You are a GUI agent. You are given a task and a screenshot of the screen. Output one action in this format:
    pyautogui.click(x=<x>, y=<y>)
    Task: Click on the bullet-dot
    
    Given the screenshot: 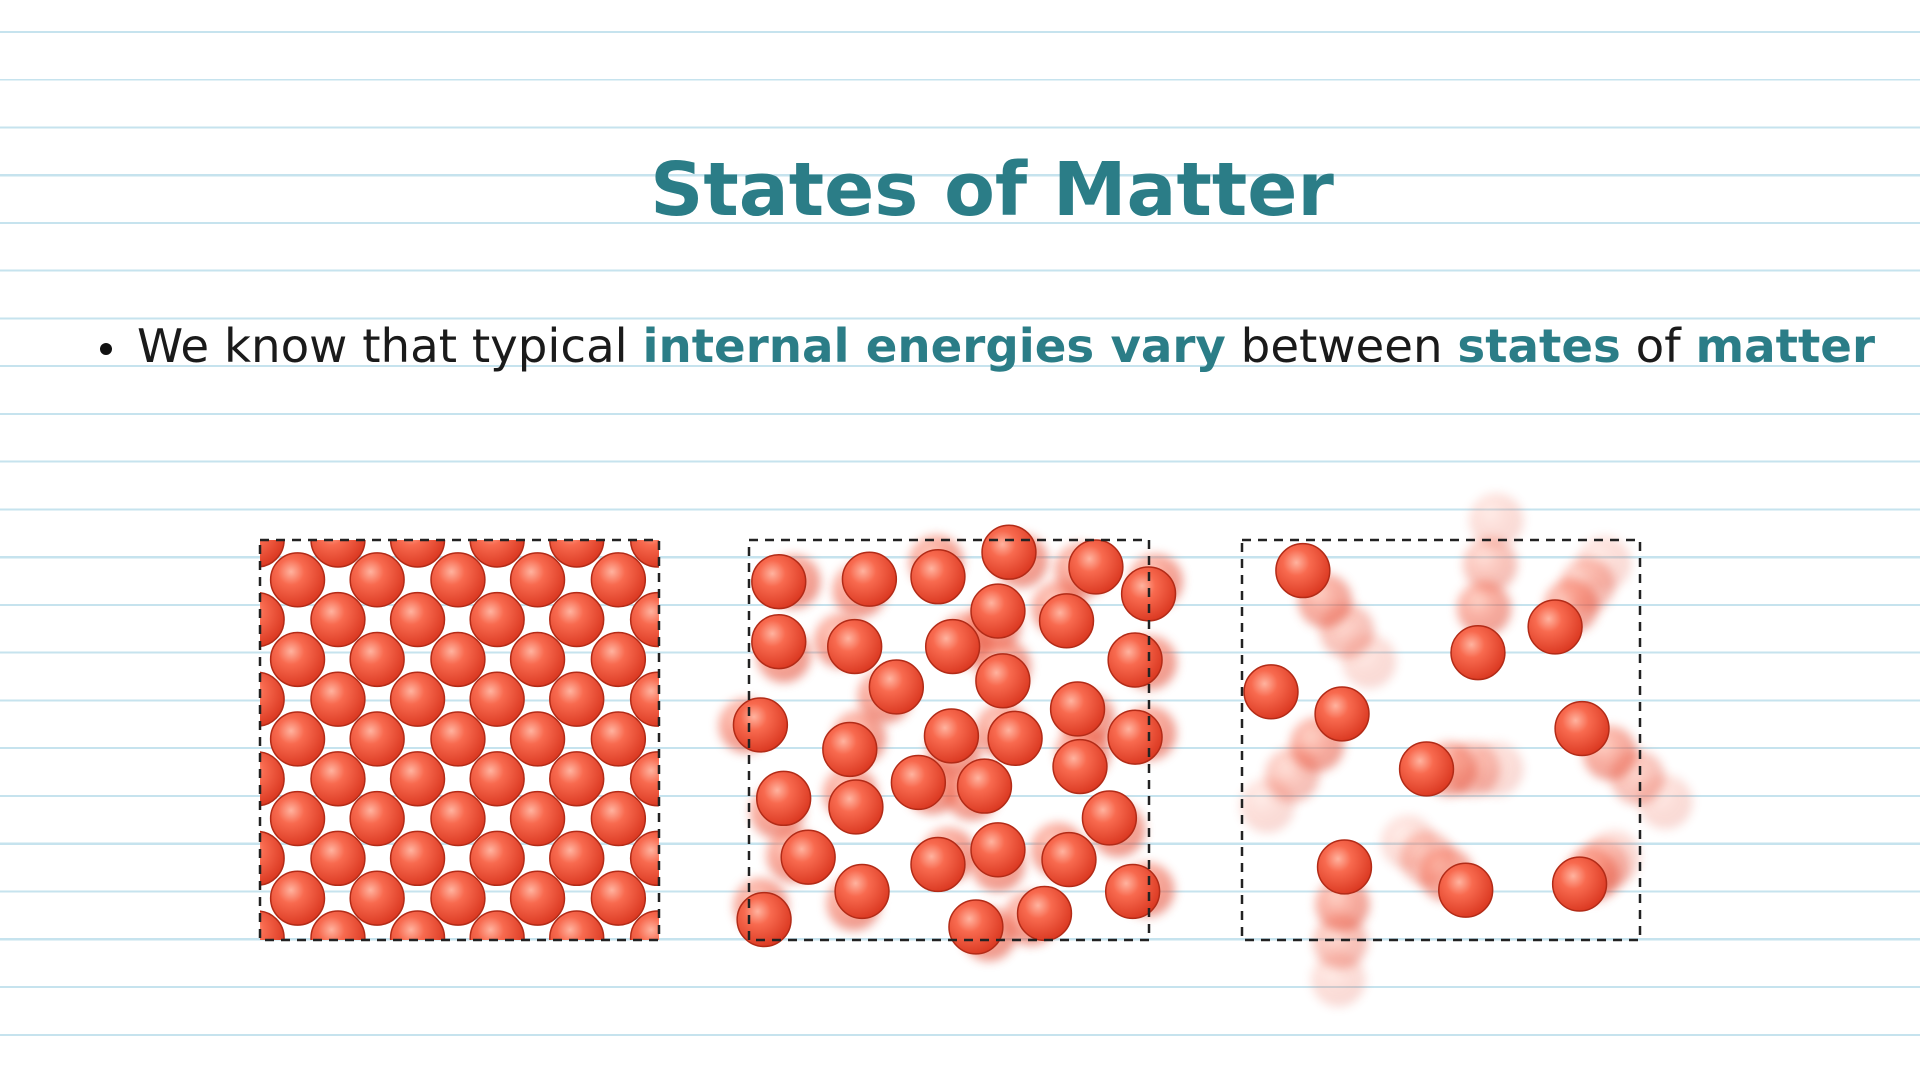 What is the action you would take?
    pyautogui.click(x=106, y=349)
    